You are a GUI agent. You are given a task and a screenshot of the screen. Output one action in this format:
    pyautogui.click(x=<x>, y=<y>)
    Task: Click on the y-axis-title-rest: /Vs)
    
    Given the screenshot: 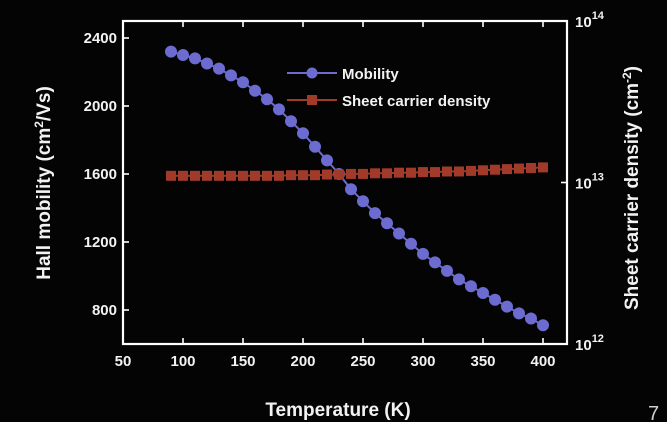 What is the action you would take?
    pyautogui.click(x=44, y=103)
    